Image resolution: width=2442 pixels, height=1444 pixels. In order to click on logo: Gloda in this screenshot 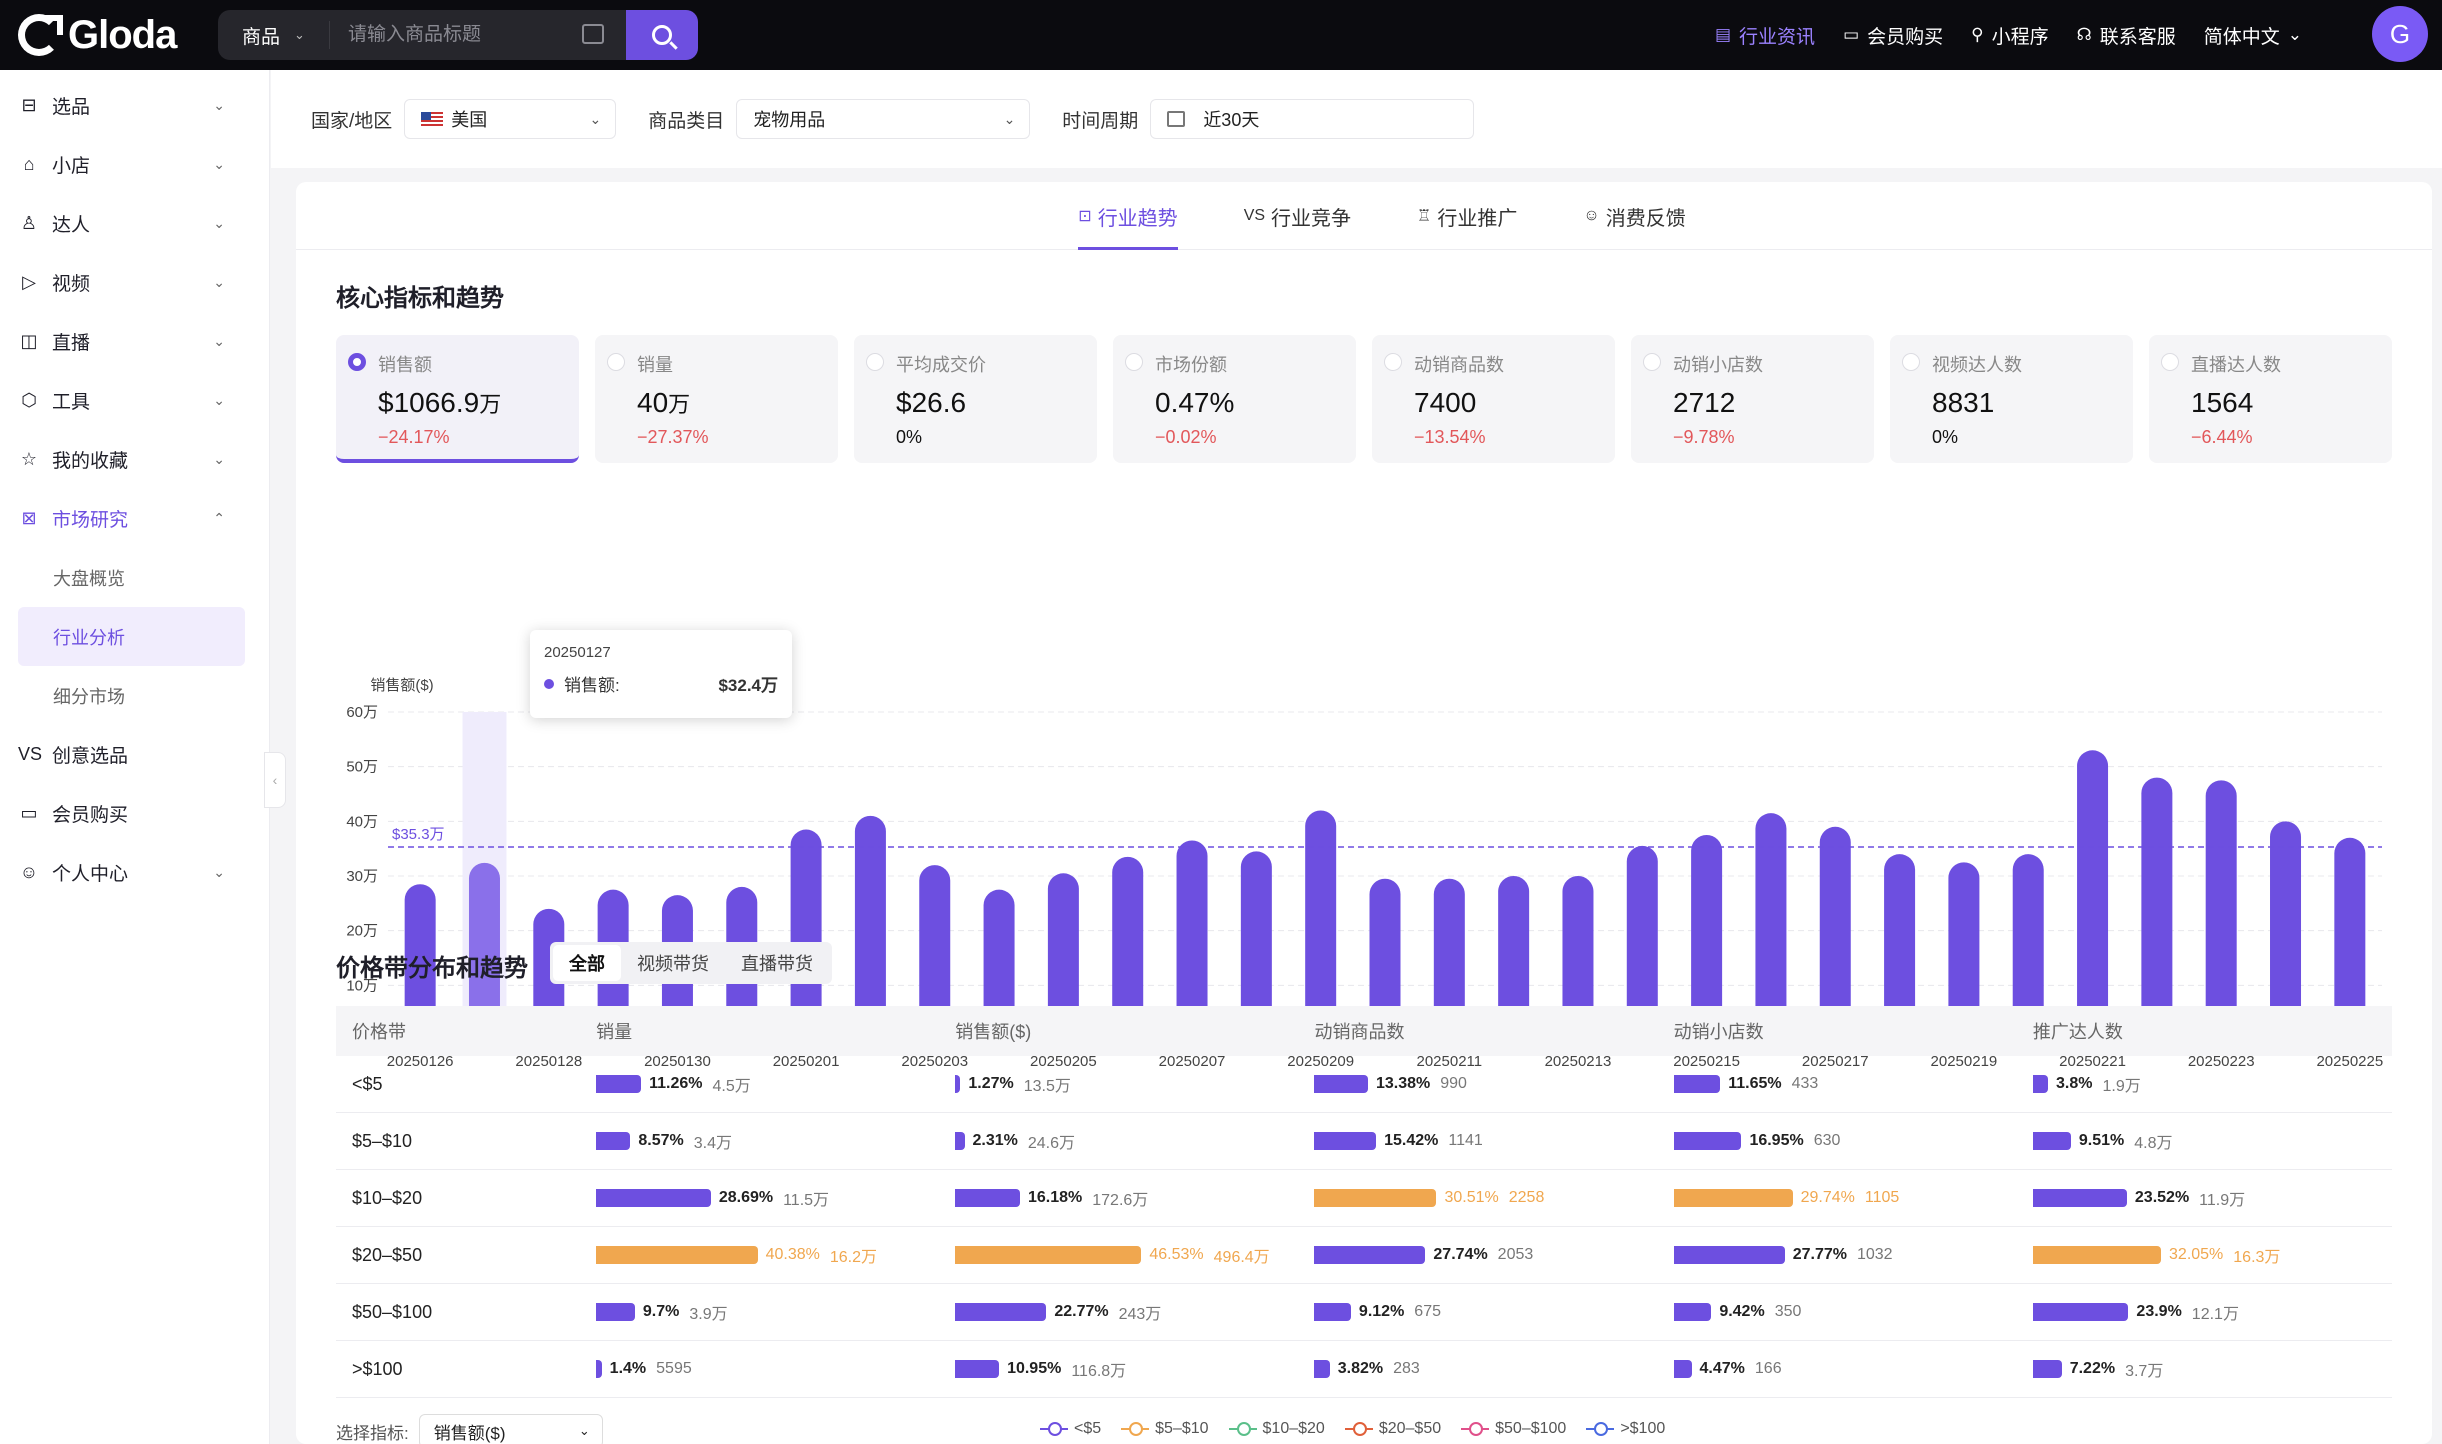, I will do `click(108, 35)`.